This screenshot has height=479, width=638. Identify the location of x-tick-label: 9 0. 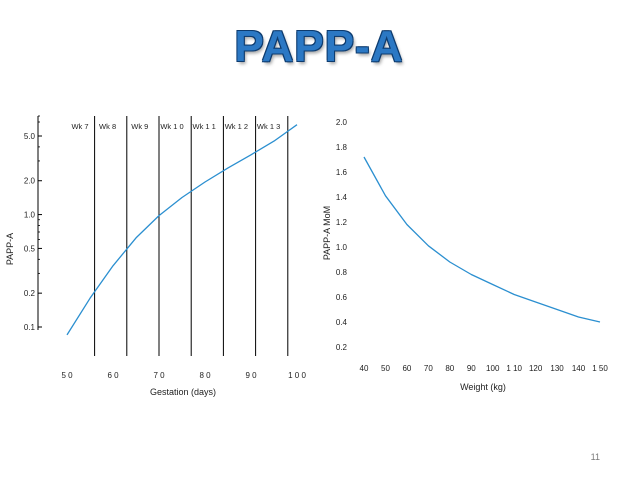
(251, 375).